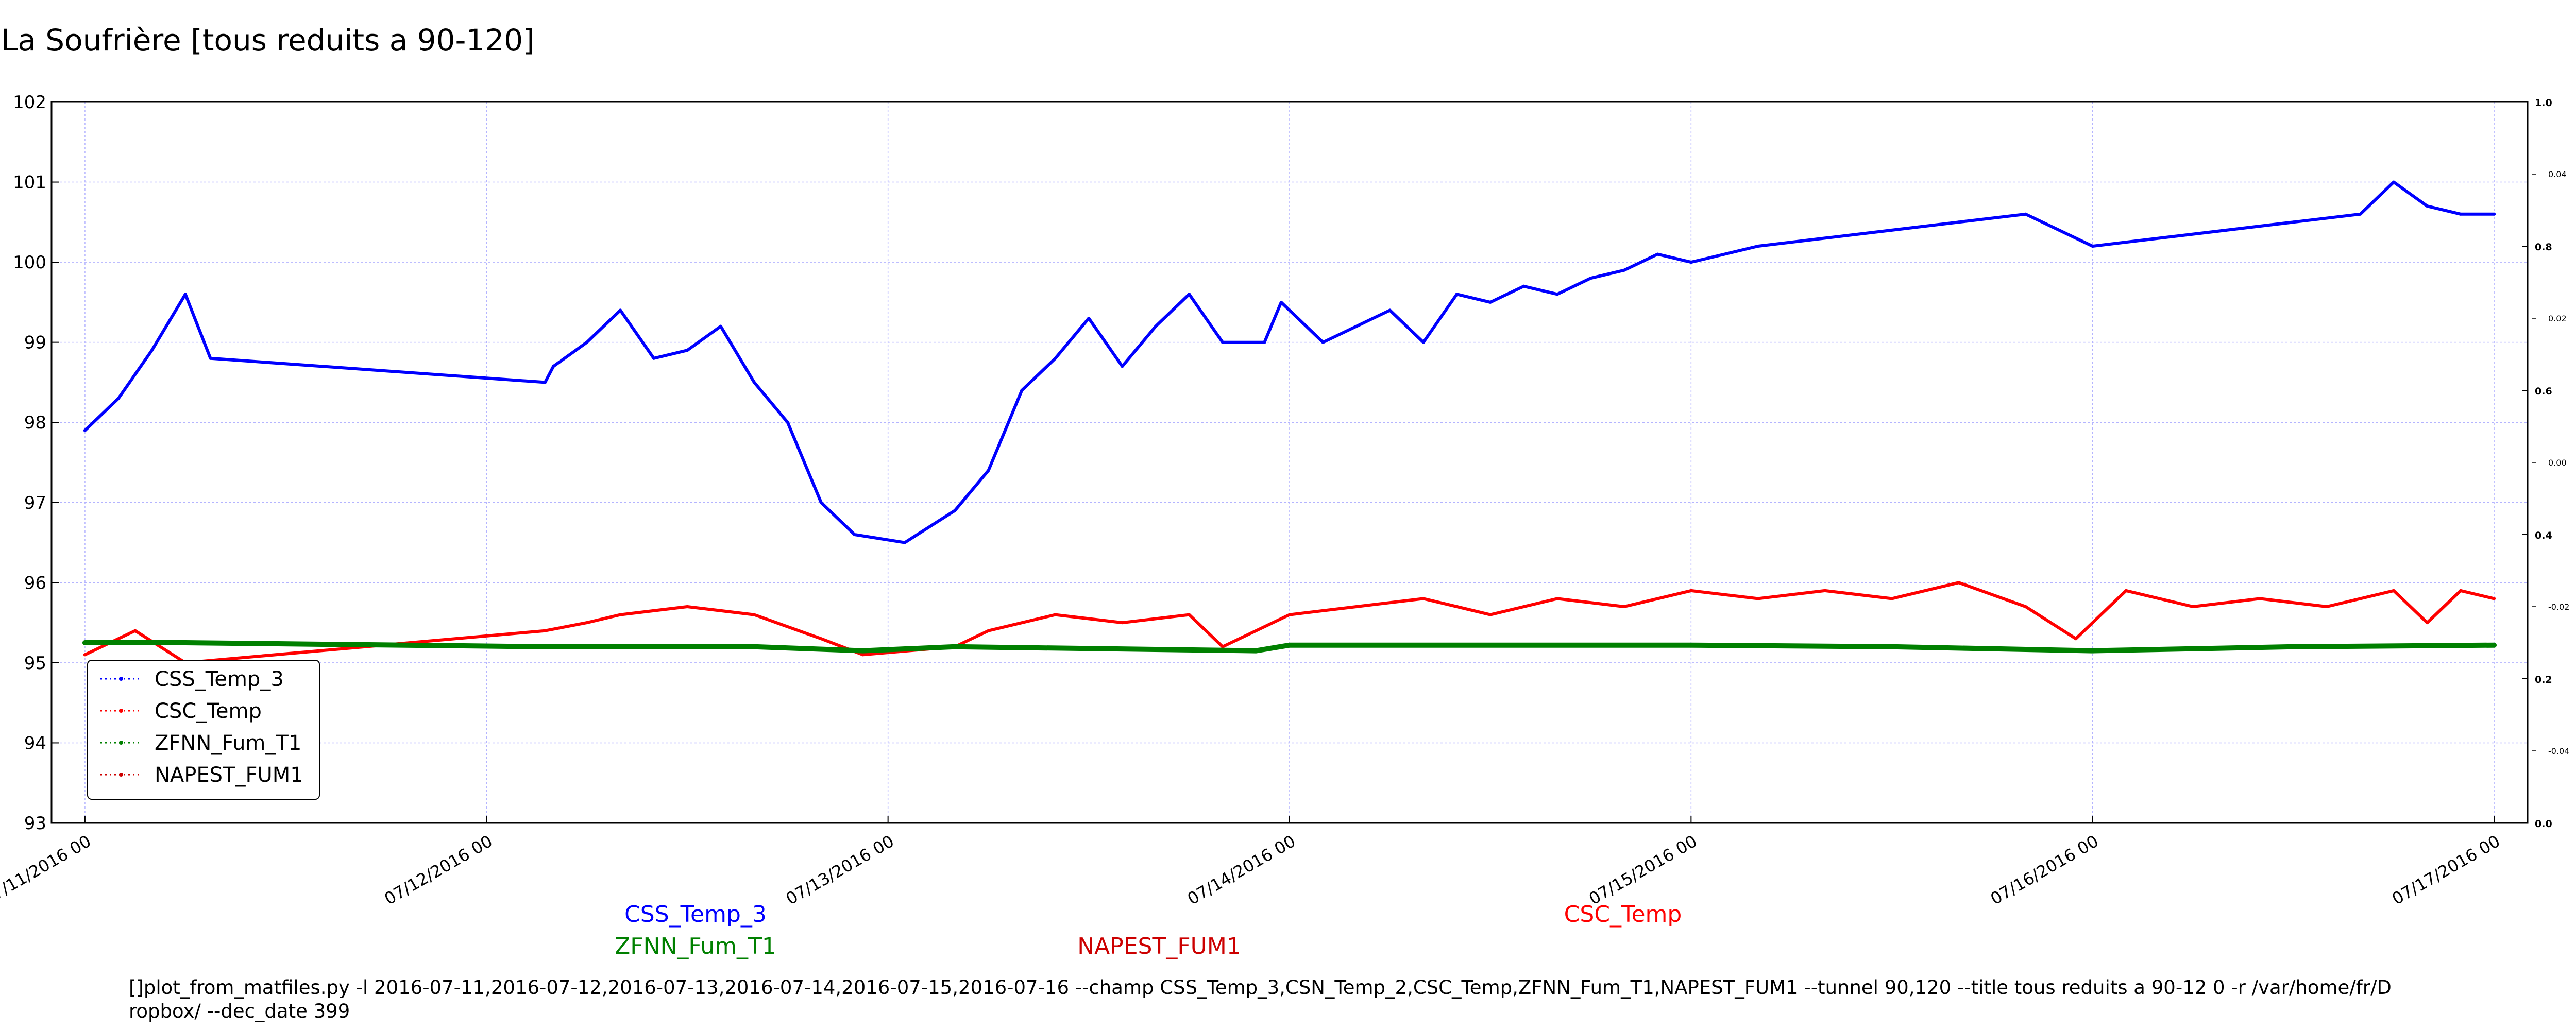 The height and width of the screenshot is (1030, 2576). What do you see at coordinates (2543, 824) in the screenshot?
I see `right-outer-tick-label: 0.0` at bounding box center [2543, 824].